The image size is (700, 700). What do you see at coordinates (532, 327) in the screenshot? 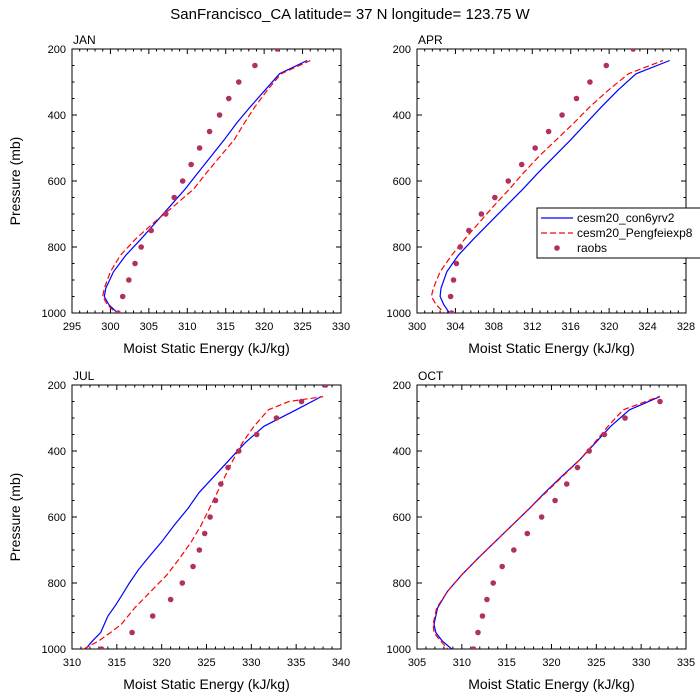
I see `x-tick-label: 312` at bounding box center [532, 327].